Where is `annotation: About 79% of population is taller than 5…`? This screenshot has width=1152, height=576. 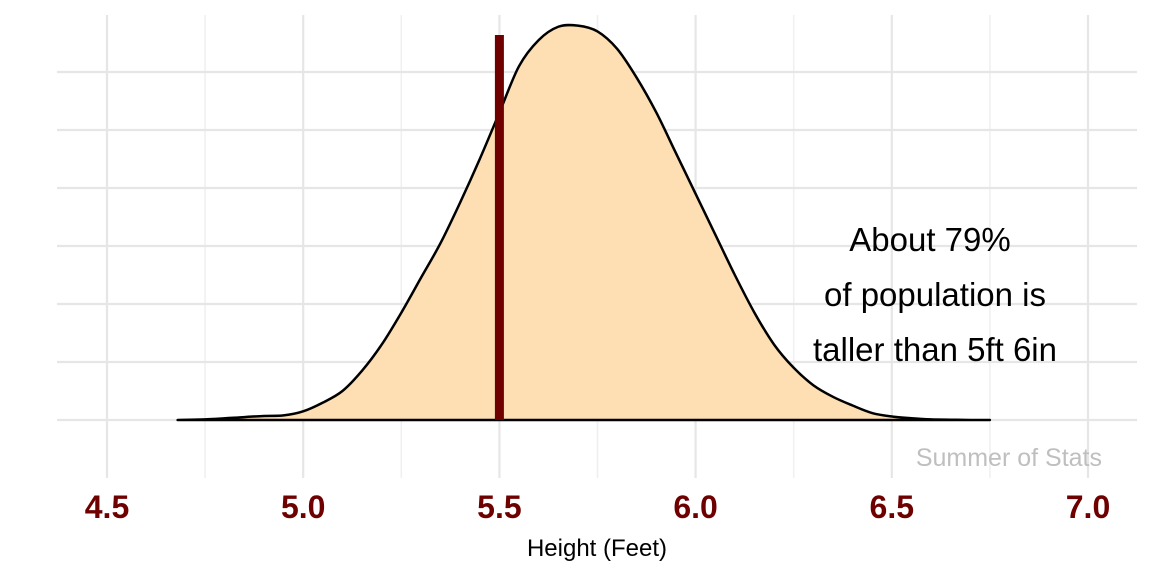 annotation: About 79% of population is taller than 5… is located at coordinates (935, 294).